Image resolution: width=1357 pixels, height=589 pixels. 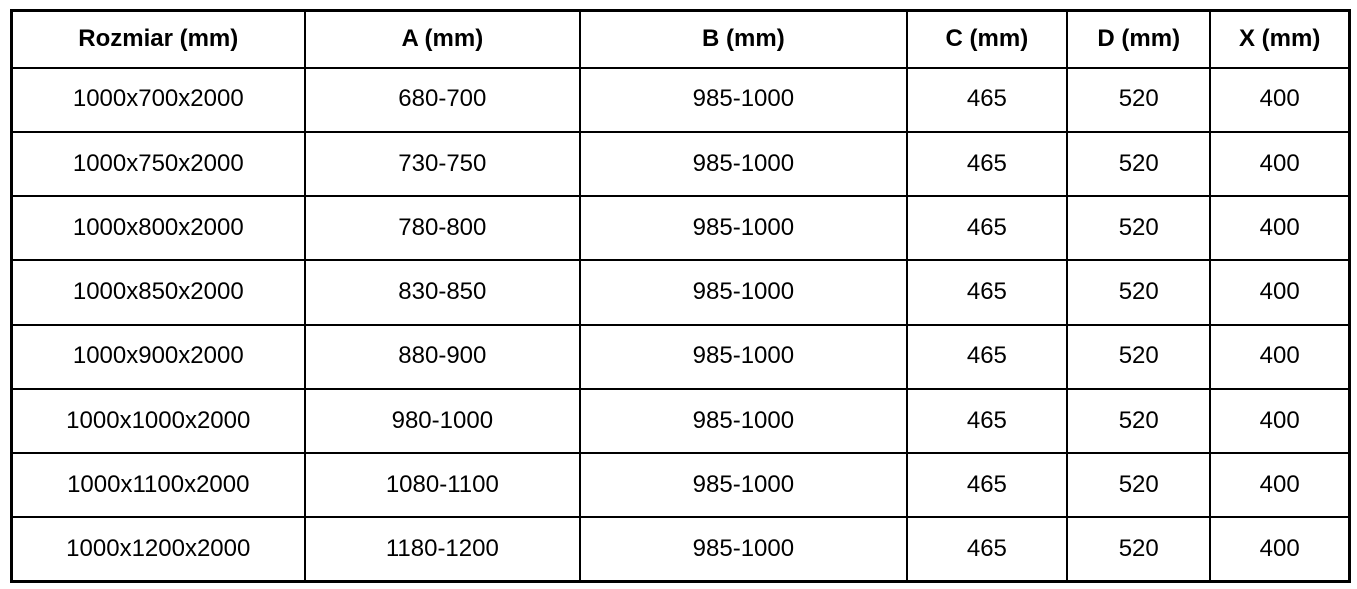 I want to click on table-row: 1000x850x2000 830-850 985-1000 465 520 400, so click(x=680, y=292).